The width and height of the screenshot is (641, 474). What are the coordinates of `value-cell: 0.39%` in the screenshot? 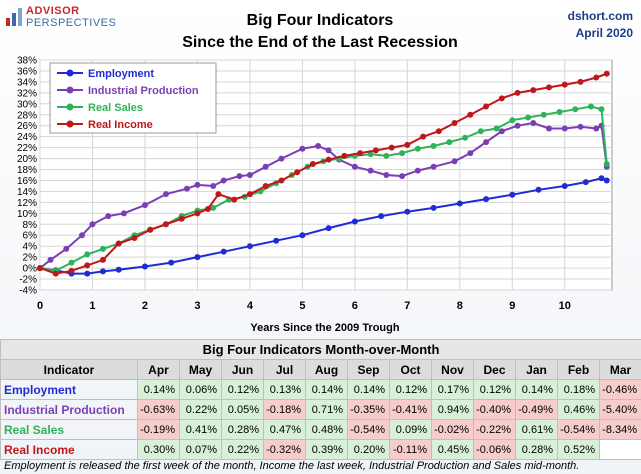 It's located at (326, 449).